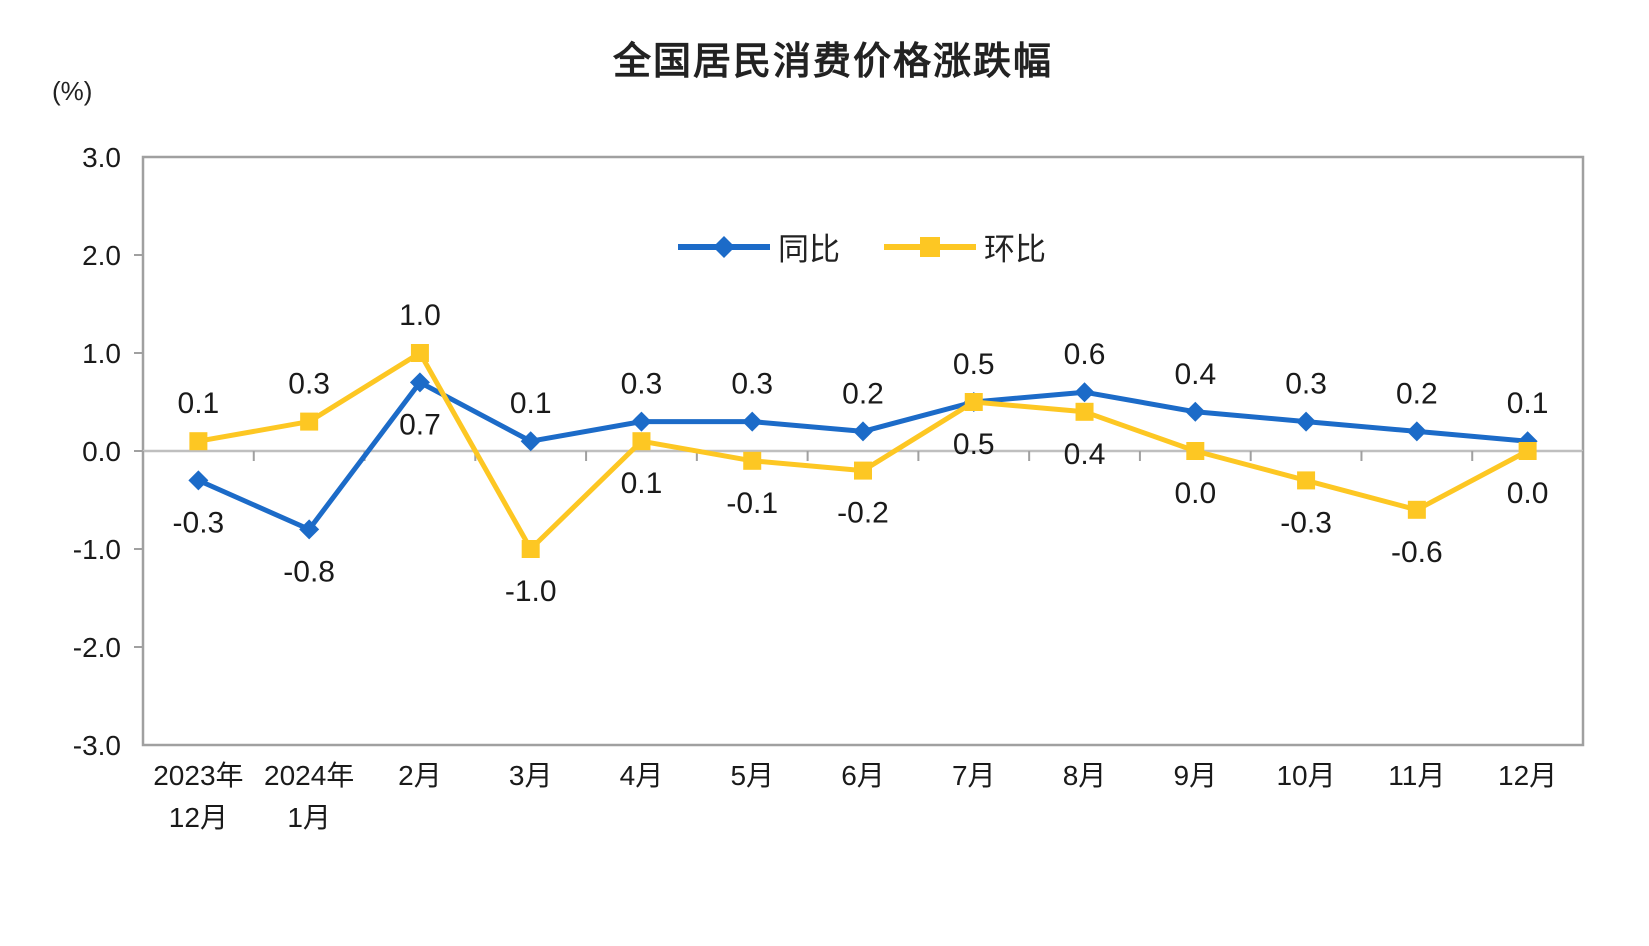  I want to click on y-axis-tick-label: 3.0, so click(101, 157).